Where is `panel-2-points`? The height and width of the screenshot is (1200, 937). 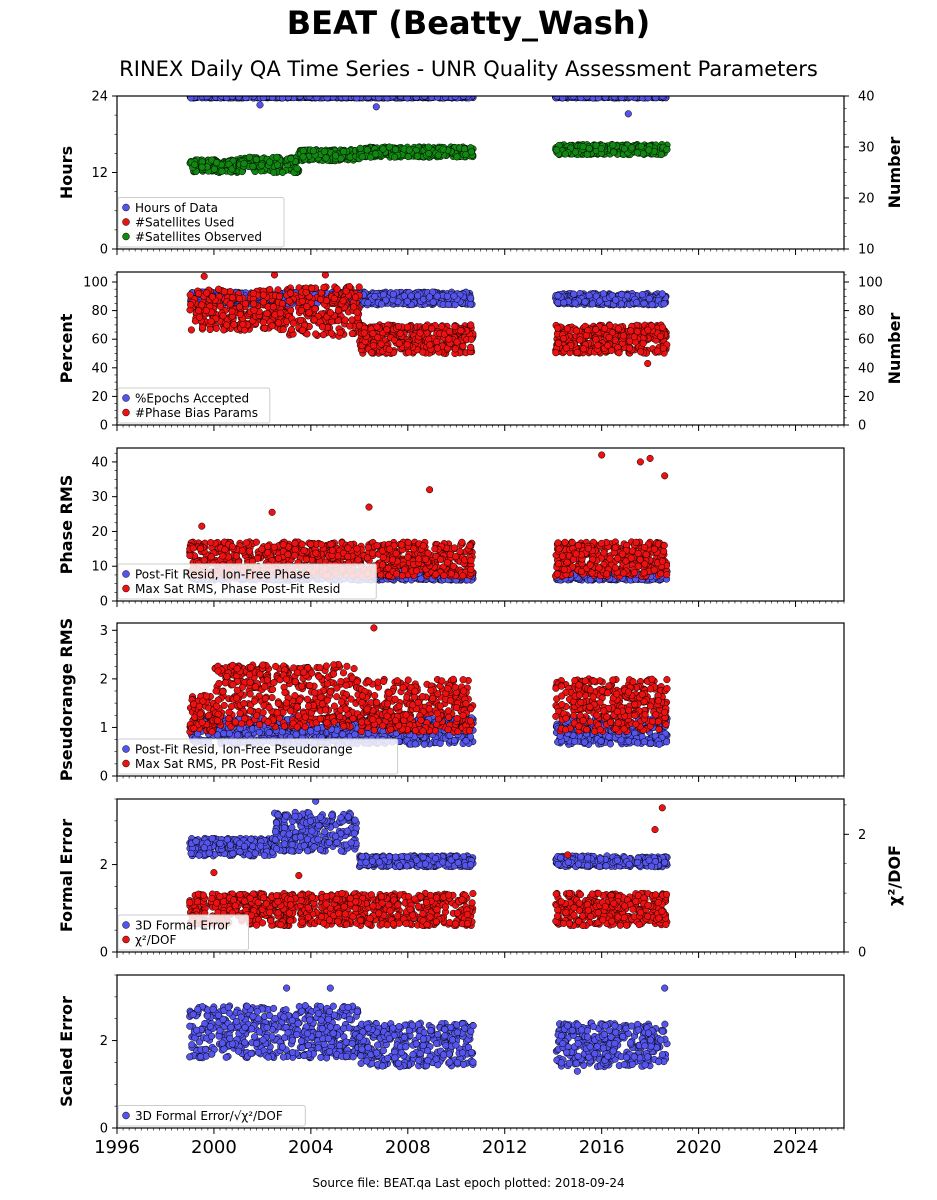 panel-2-points is located at coordinates (428, 320).